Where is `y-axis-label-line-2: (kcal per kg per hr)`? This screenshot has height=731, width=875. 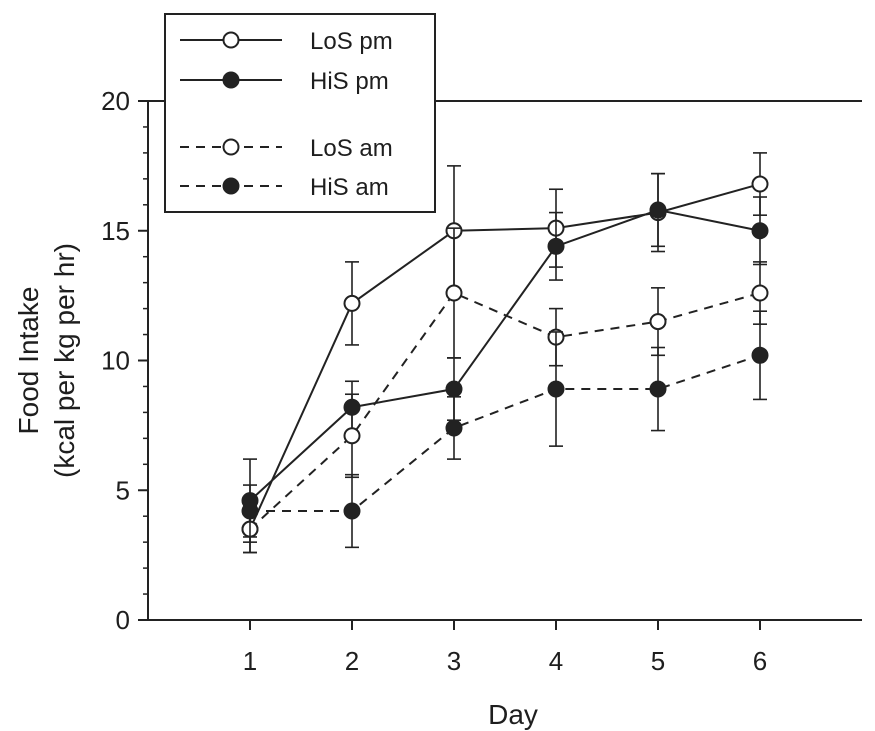 y-axis-label-line-2: (kcal per kg per hr) is located at coordinates (64, 360).